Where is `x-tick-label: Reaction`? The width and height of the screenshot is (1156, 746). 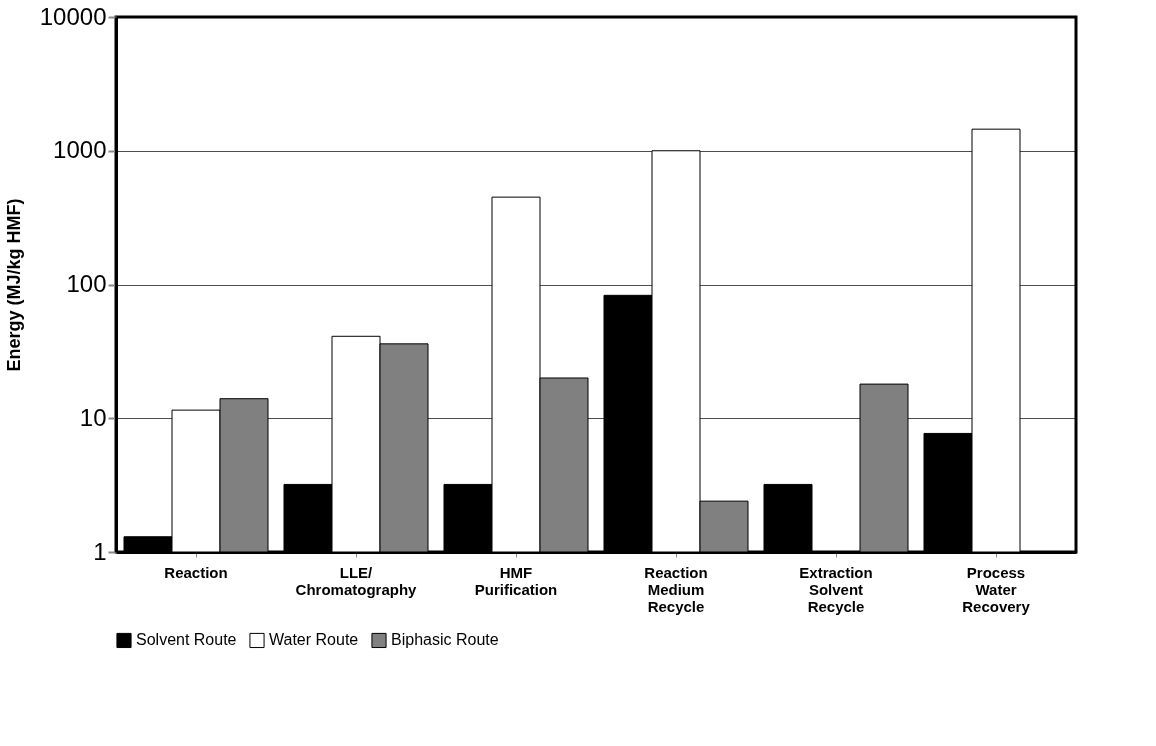
x-tick-label: Reaction is located at coordinates (196, 572).